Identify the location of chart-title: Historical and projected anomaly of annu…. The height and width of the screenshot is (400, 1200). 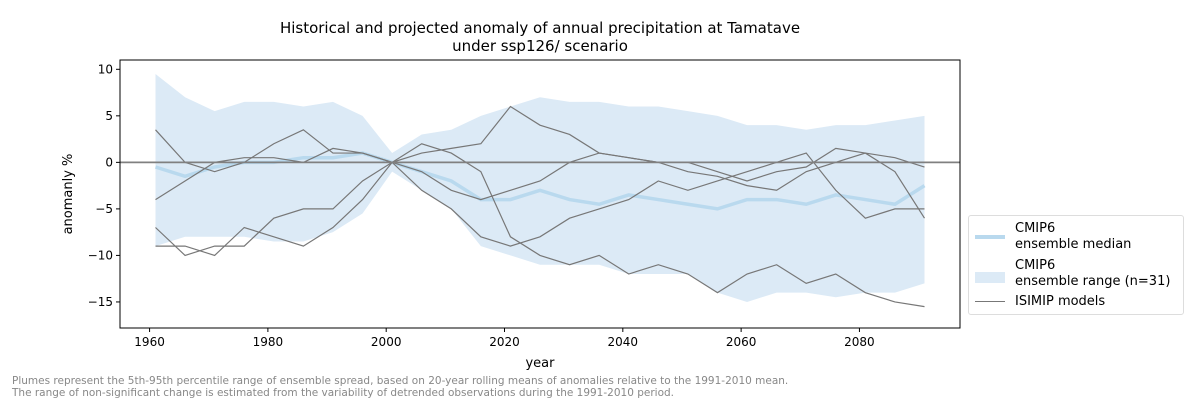
(540, 28).